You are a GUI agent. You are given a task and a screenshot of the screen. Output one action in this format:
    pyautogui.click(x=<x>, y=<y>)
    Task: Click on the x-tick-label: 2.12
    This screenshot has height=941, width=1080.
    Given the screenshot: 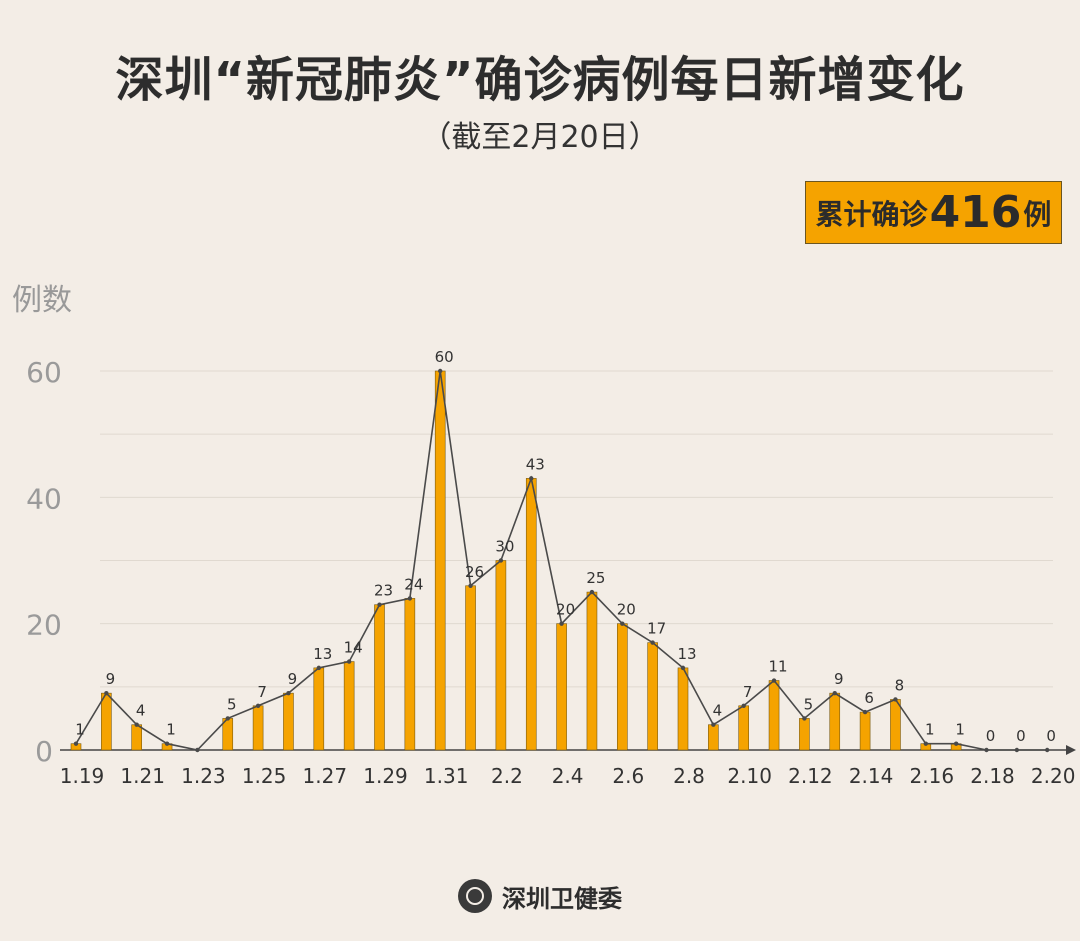 What is the action you would take?
    pyautogui.click(x=810, y=776)
    